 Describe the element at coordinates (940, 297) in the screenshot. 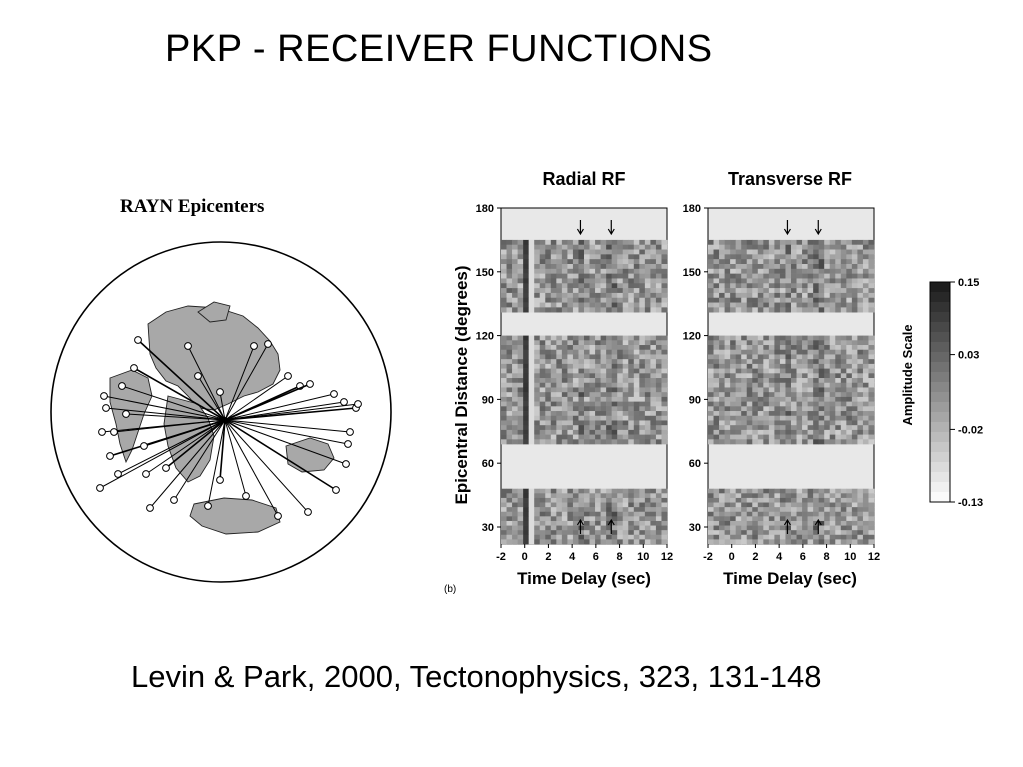

I see `colorbar-step` at that location.